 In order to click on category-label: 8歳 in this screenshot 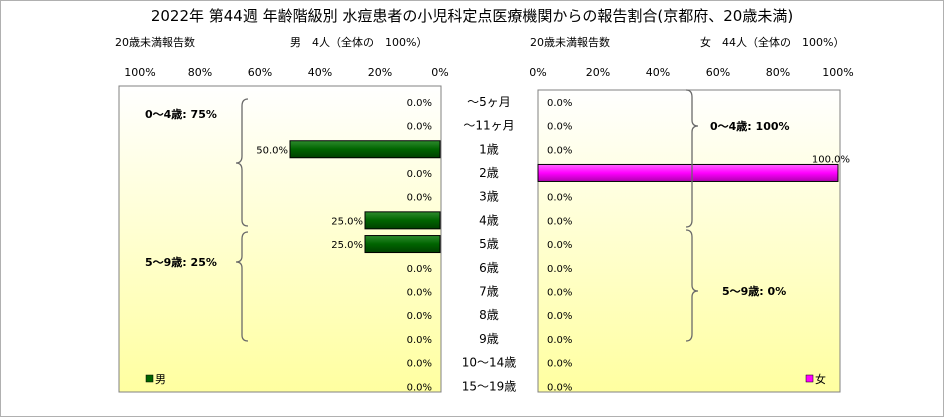, I will do `click(489, 315)`.